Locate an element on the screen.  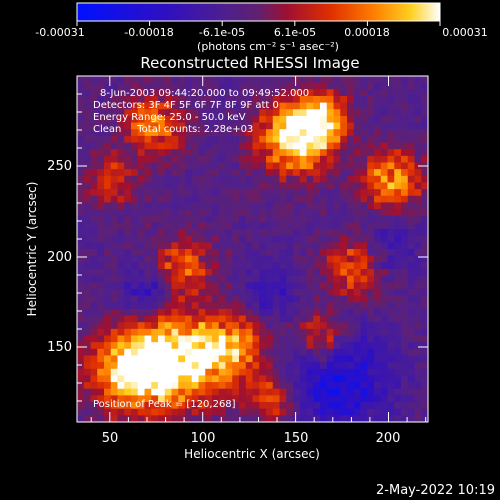
time-annotation: 8-Jun-2003 09:44:20.000 to 09:49:52.000 is located at coordinates (204, 93).